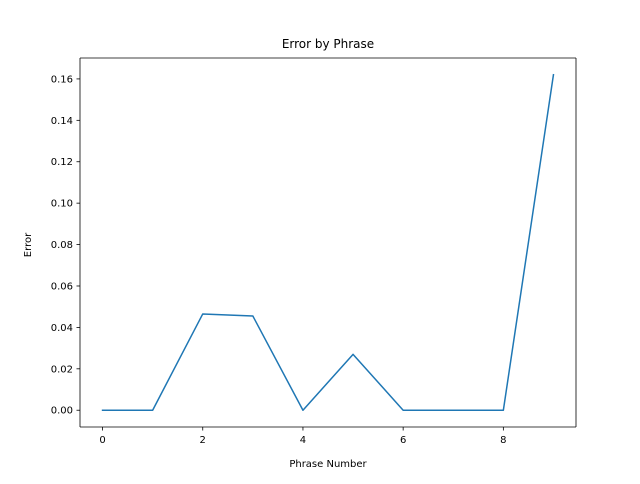  I want to click on y-tick-label-4: 0.08, so click(62, 245).